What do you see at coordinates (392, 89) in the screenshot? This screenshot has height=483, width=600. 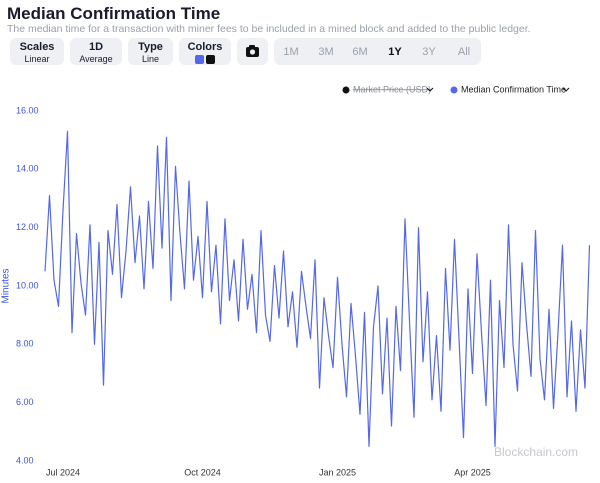 I see `legend-entry-hidden: Market Price (USD)` at bounding box center [392, 89].